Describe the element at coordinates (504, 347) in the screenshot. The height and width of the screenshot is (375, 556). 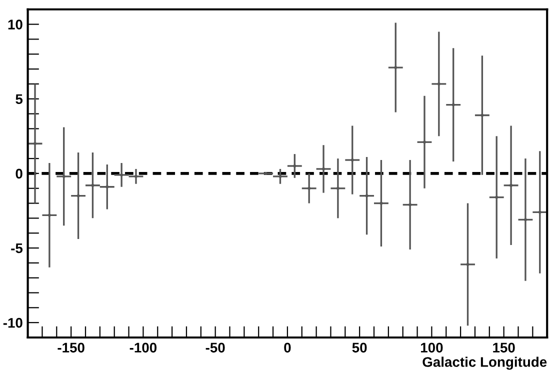
I see `x-tick-label: 150` at that location.